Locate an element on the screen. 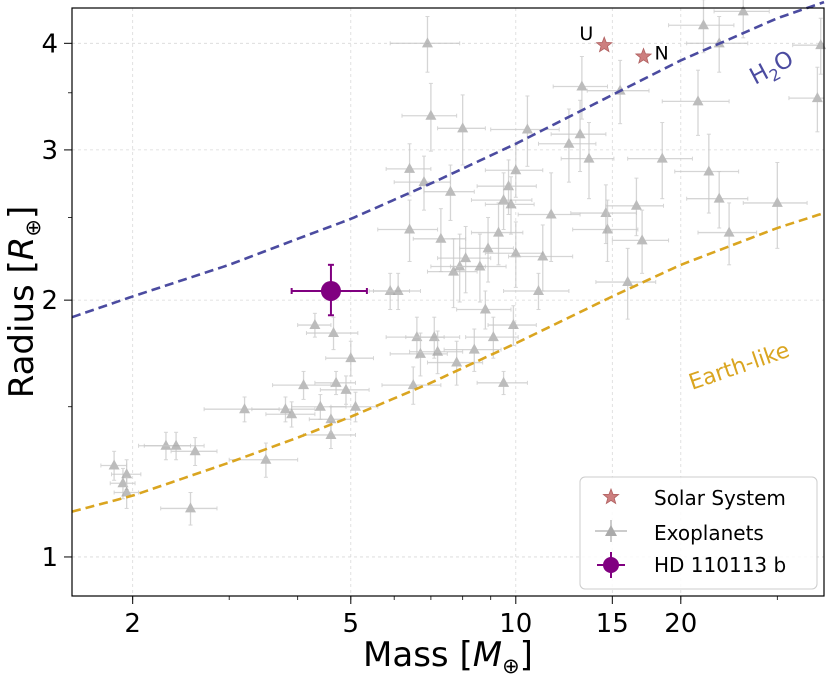  y-axis-label-symbol: R is located at coordinates (22, 249).